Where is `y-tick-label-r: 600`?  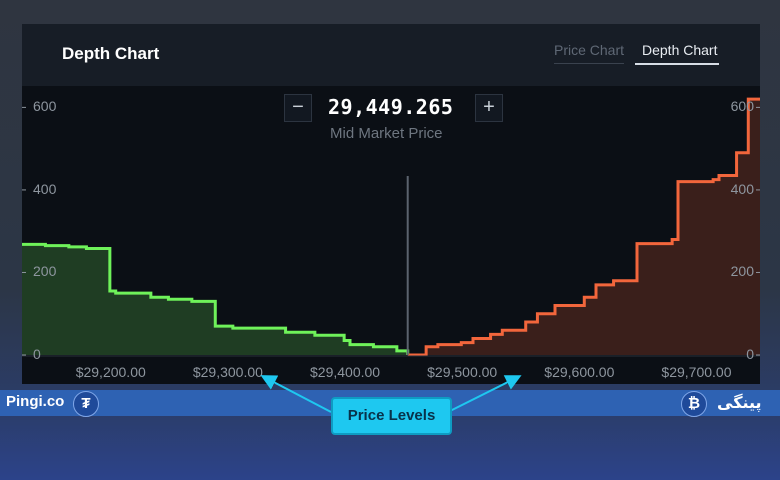
y-tick-label-r: 600 is located at coordinates (742, 106).